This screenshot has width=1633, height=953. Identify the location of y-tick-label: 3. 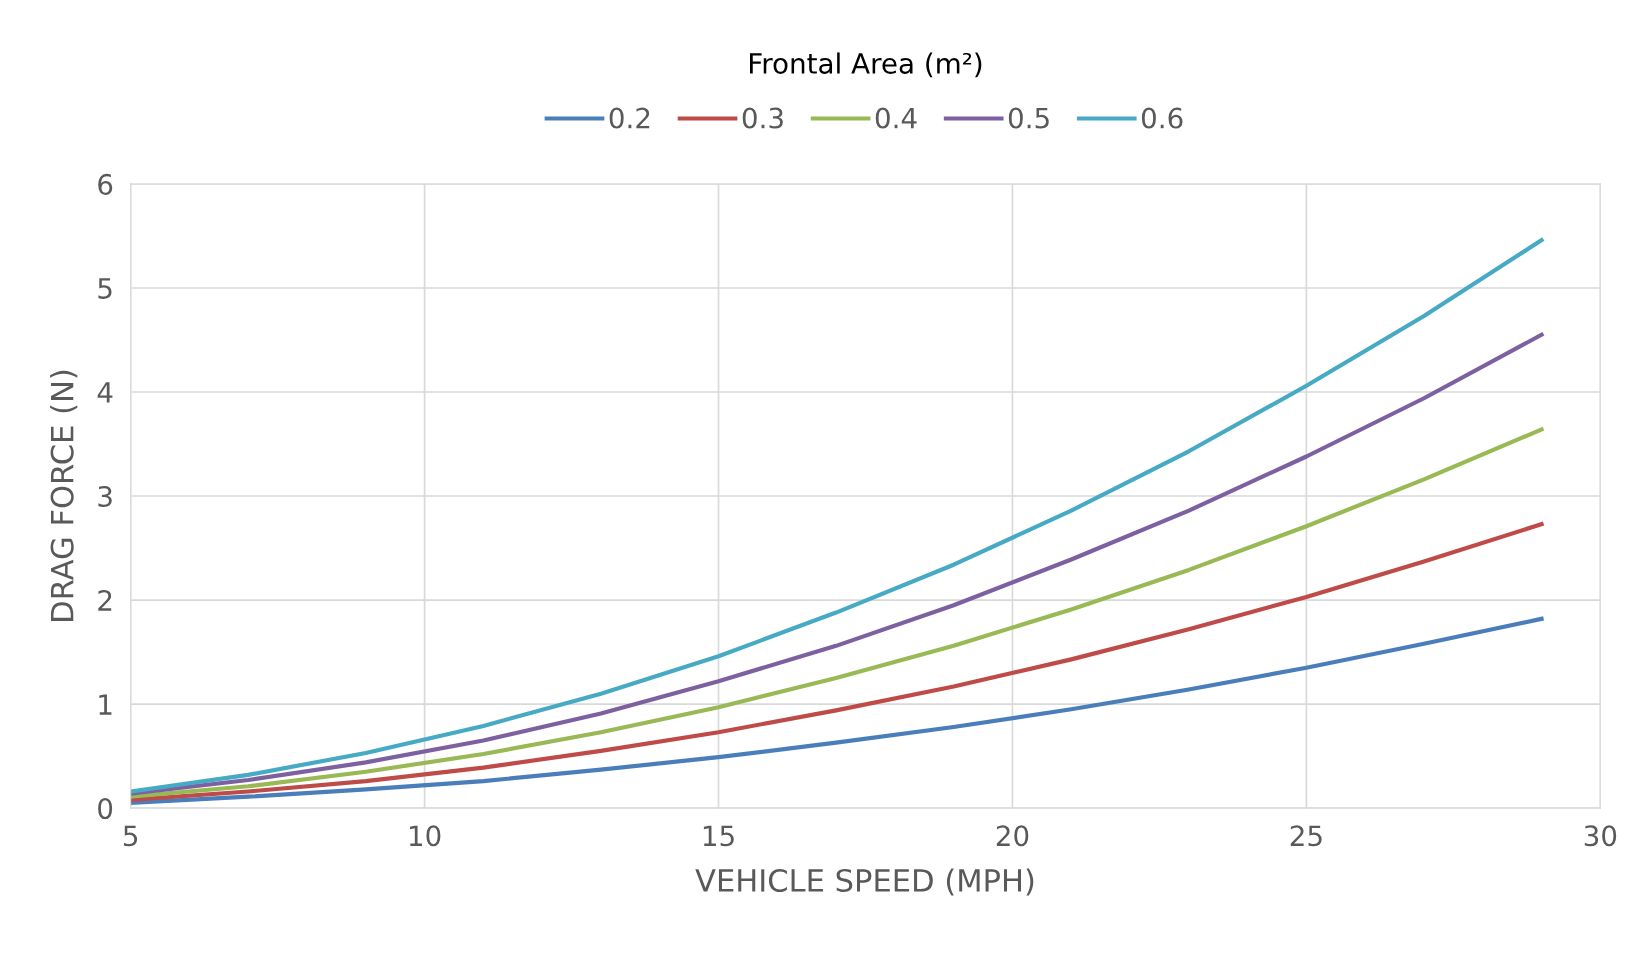
(105, 496).